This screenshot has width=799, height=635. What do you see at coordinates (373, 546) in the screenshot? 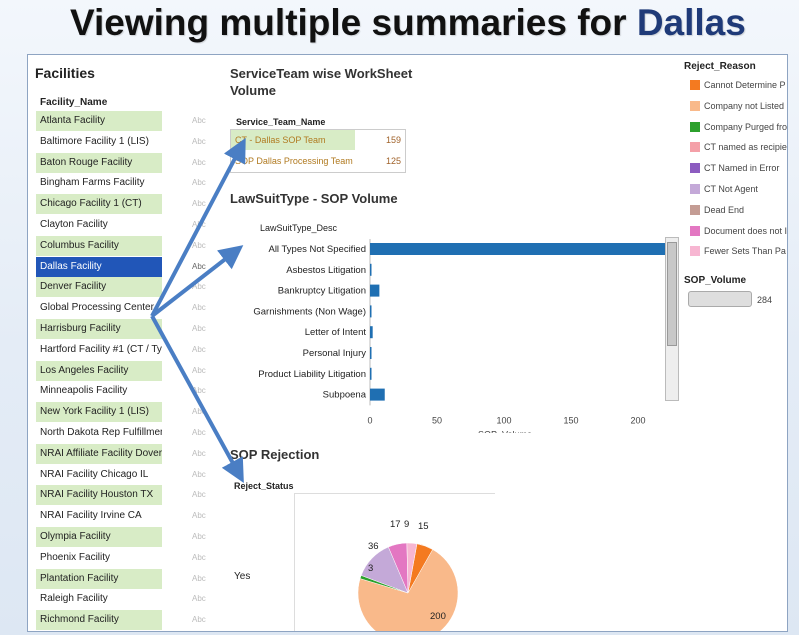
I see `pie-data-label: 36` at bounding box center [373, 546].